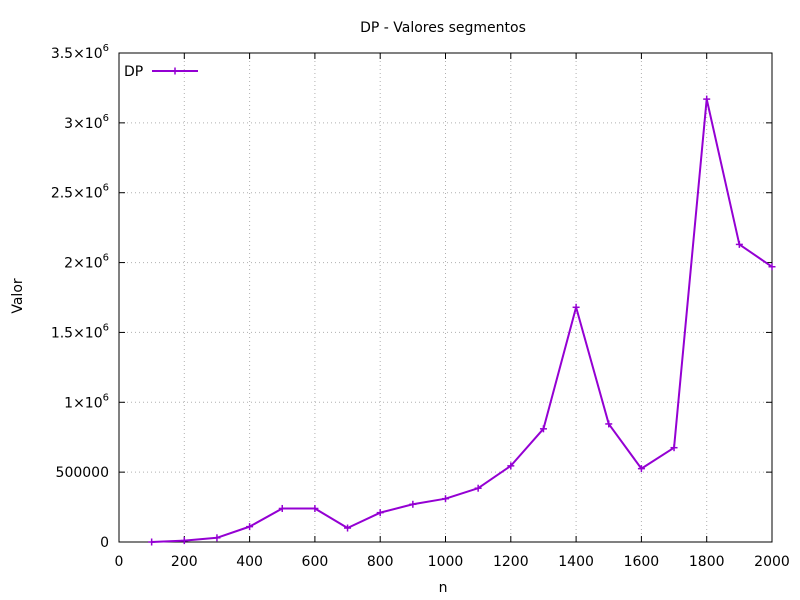 The height and width of the screenshot is (600, 800). What do you see at coordinates (642, 562) in the screenshot?
I see `x-tick-label: 1600` at bounding box center [642, 562].